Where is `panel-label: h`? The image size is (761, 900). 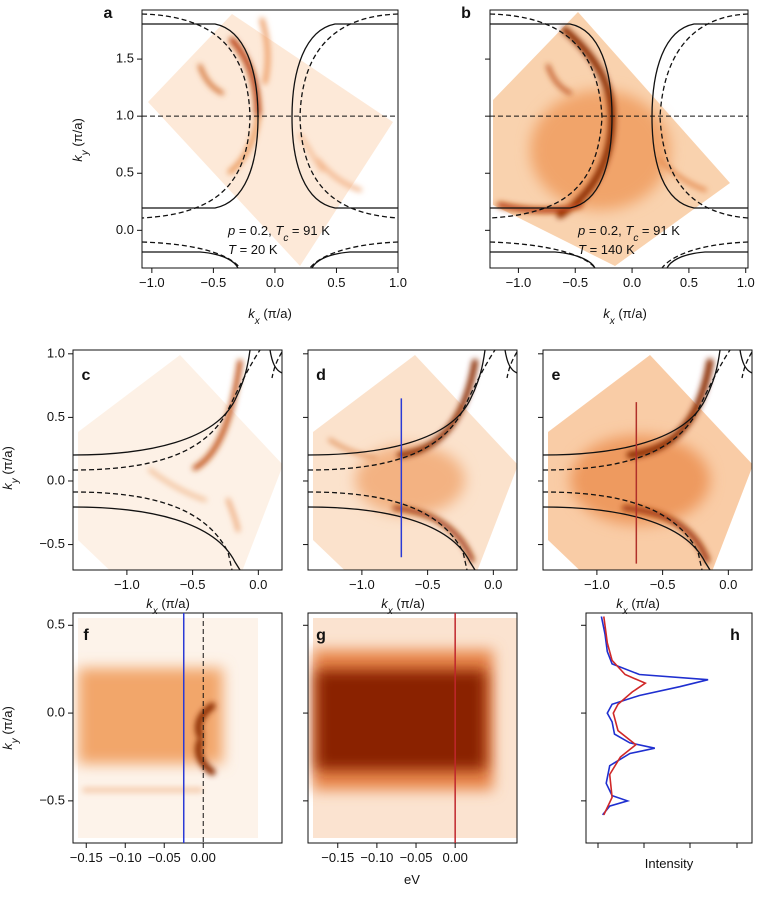 panel-label: h is located at coordinates (735, 635).